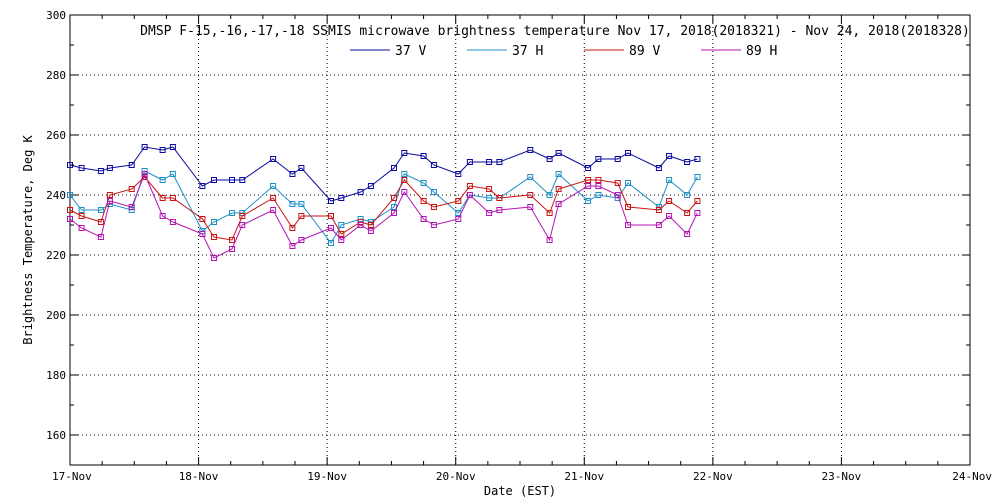  I want to click on y-tick-label: 280, so click(56, 75).